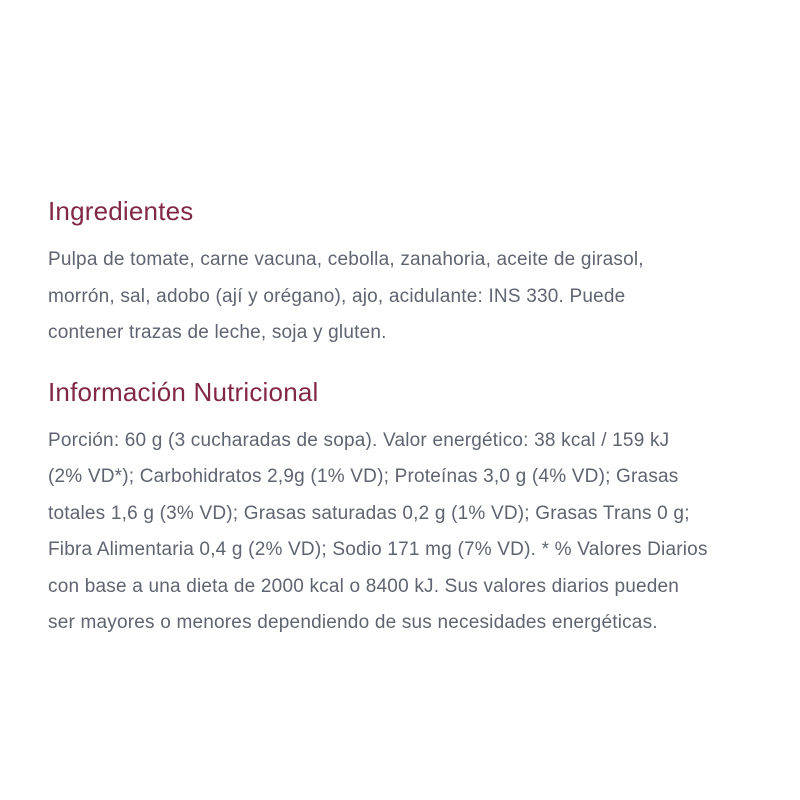 The width and height of the screenshot is (800, 800). Describe the element at coordinates (183, 391) in the screenshot. I see `nutrition-heading: Información Nutricional` at that location.